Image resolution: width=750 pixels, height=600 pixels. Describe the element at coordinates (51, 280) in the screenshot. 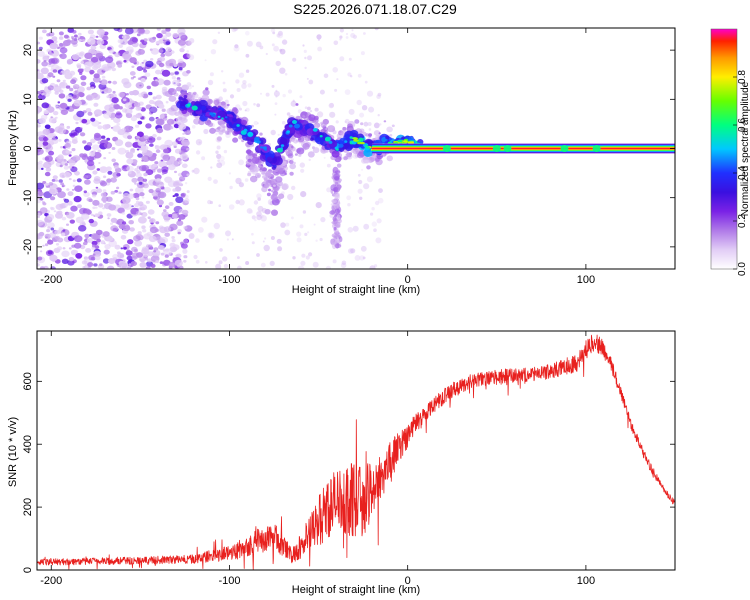

I see `spectrogram-xtick-label: -200` at that location.